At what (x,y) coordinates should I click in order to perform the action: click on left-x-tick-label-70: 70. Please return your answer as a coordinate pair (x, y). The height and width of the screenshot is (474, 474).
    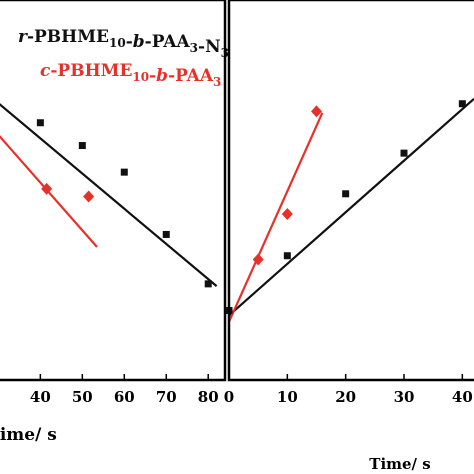
    Looking at the image, I should click on (166, 397).